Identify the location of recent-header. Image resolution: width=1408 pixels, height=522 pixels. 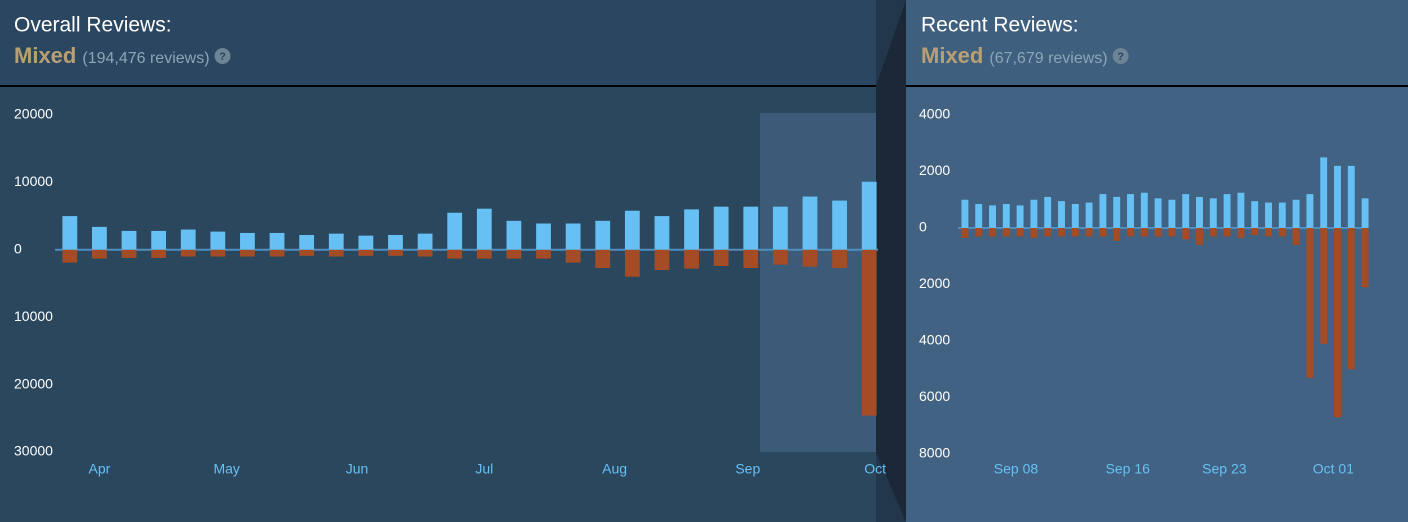
(1157, 42).